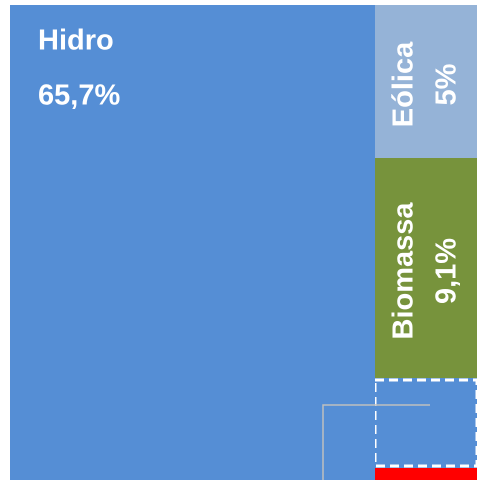 The height and width of the screenshot is (485, 477). I want to click on tile-label: Hidro, so click(76, 41).